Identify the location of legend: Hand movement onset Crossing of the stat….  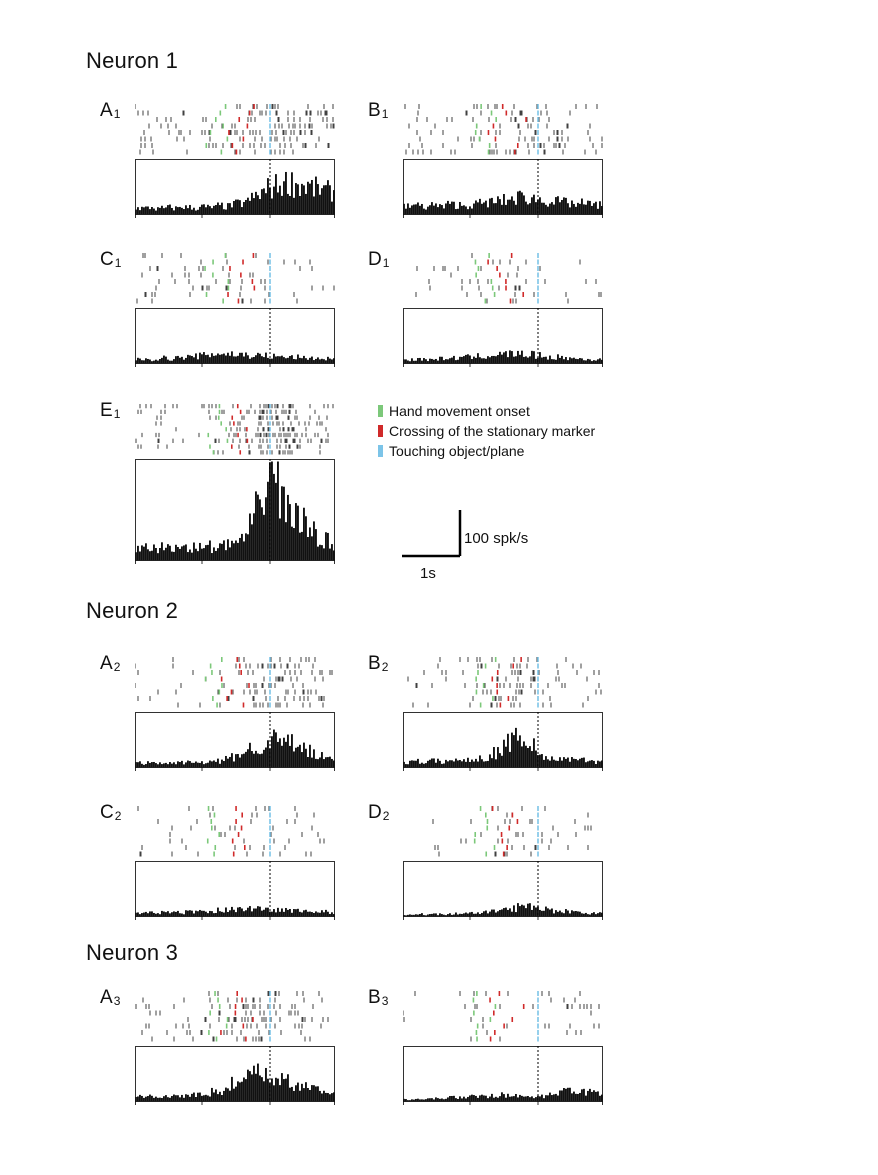
(486, 431).